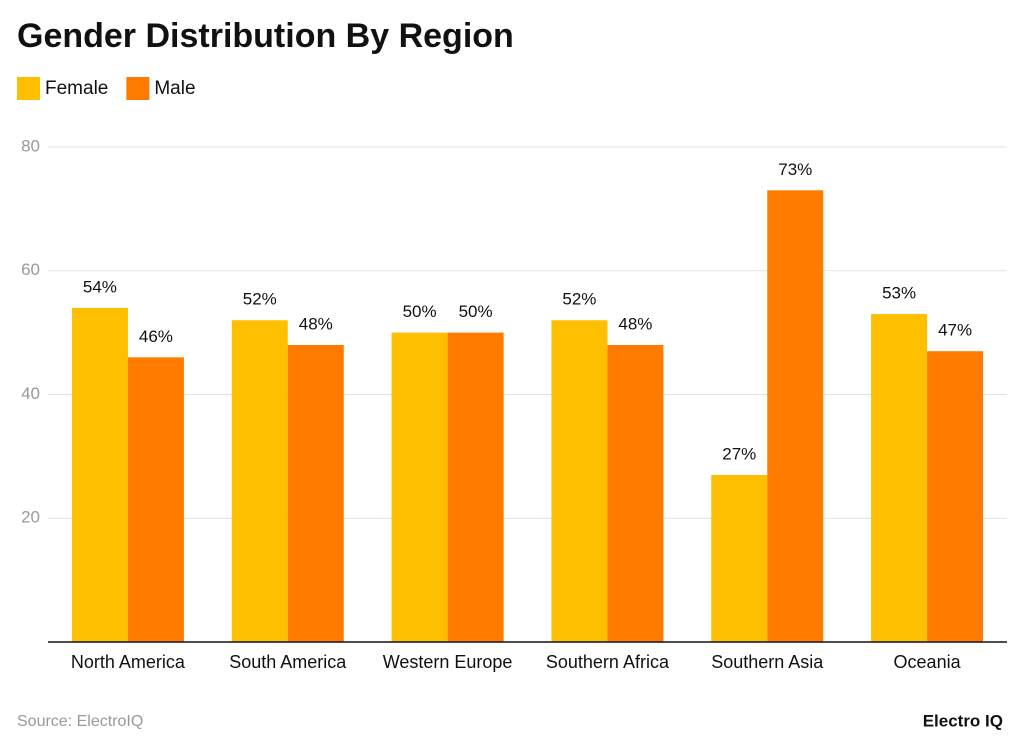 This screenshot has width=1024, height=751. What do you see at coordinates (30, 145) in the screenshot?
I see `y-tick-label: 80` at bounding box center [30, 145].